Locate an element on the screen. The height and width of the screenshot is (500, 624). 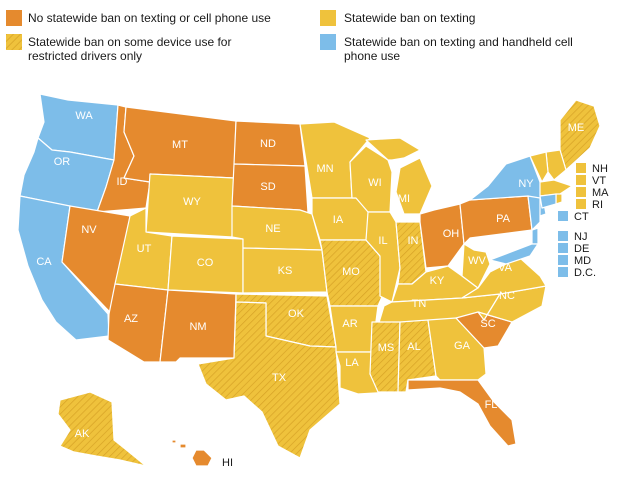
state-label-sd: SD is located at coordinates (267, 187).